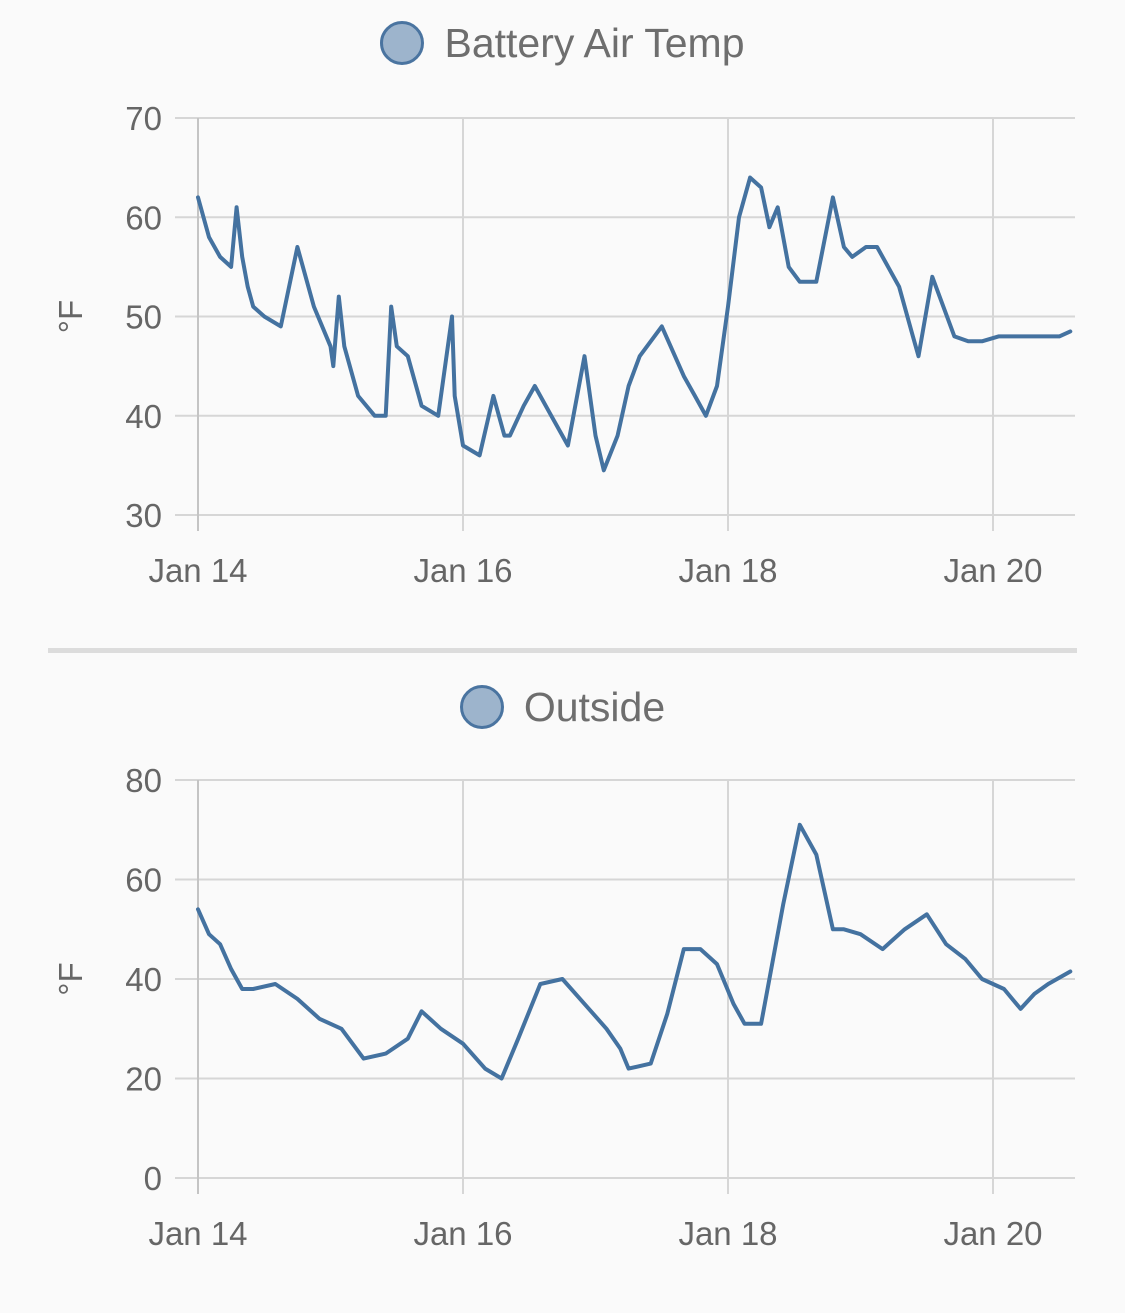 This screenshot has height=1313, width=1125. I want to click on outside-legend: Outside, so click(562, 707).